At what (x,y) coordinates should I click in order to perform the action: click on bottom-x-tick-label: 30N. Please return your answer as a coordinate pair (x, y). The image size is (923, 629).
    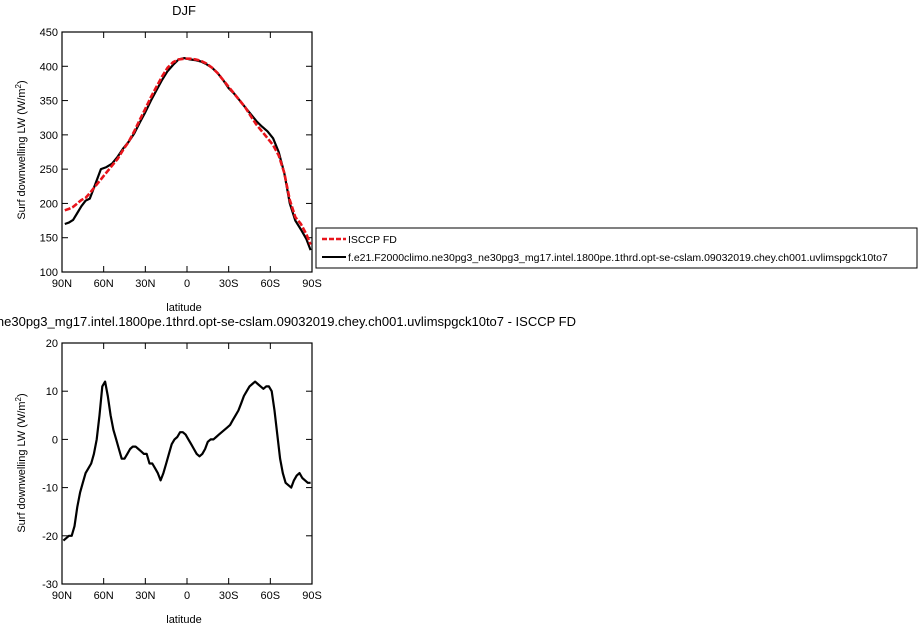
    Looking at the image, I should click on (145, 596).